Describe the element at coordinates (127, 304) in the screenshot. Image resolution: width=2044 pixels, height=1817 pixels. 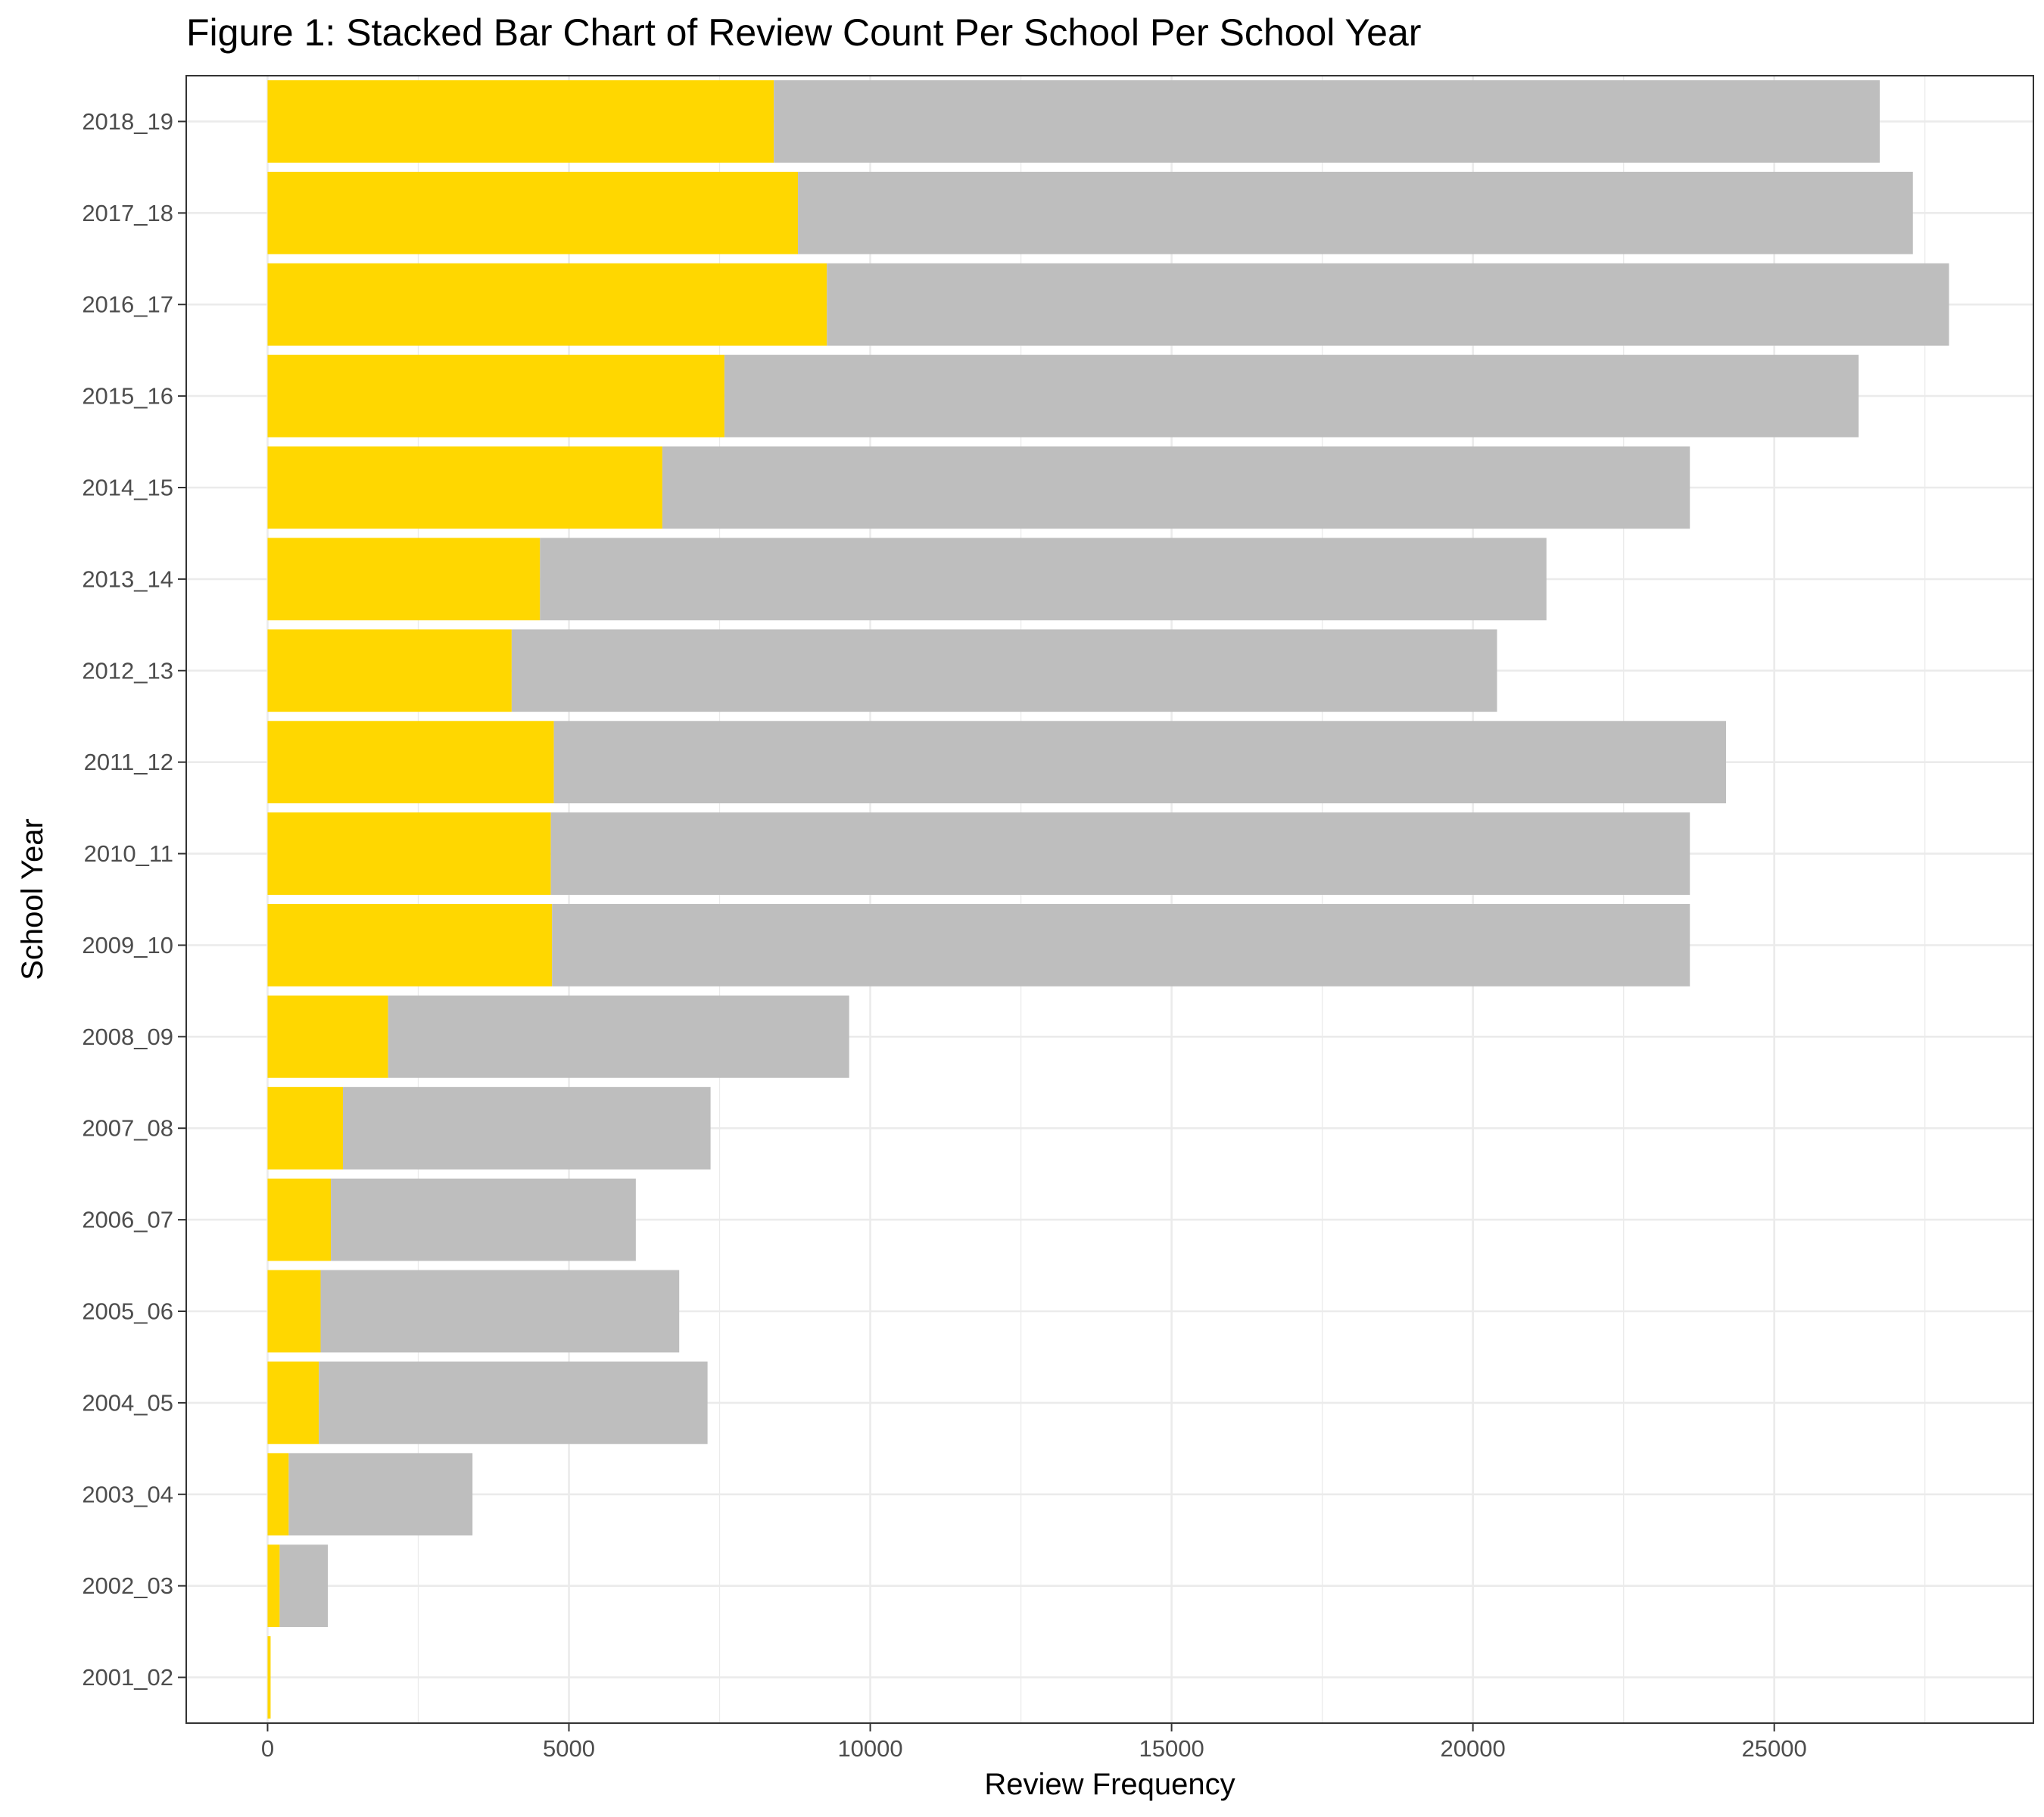
I see `y-tick-label: 2016_17` at that location.